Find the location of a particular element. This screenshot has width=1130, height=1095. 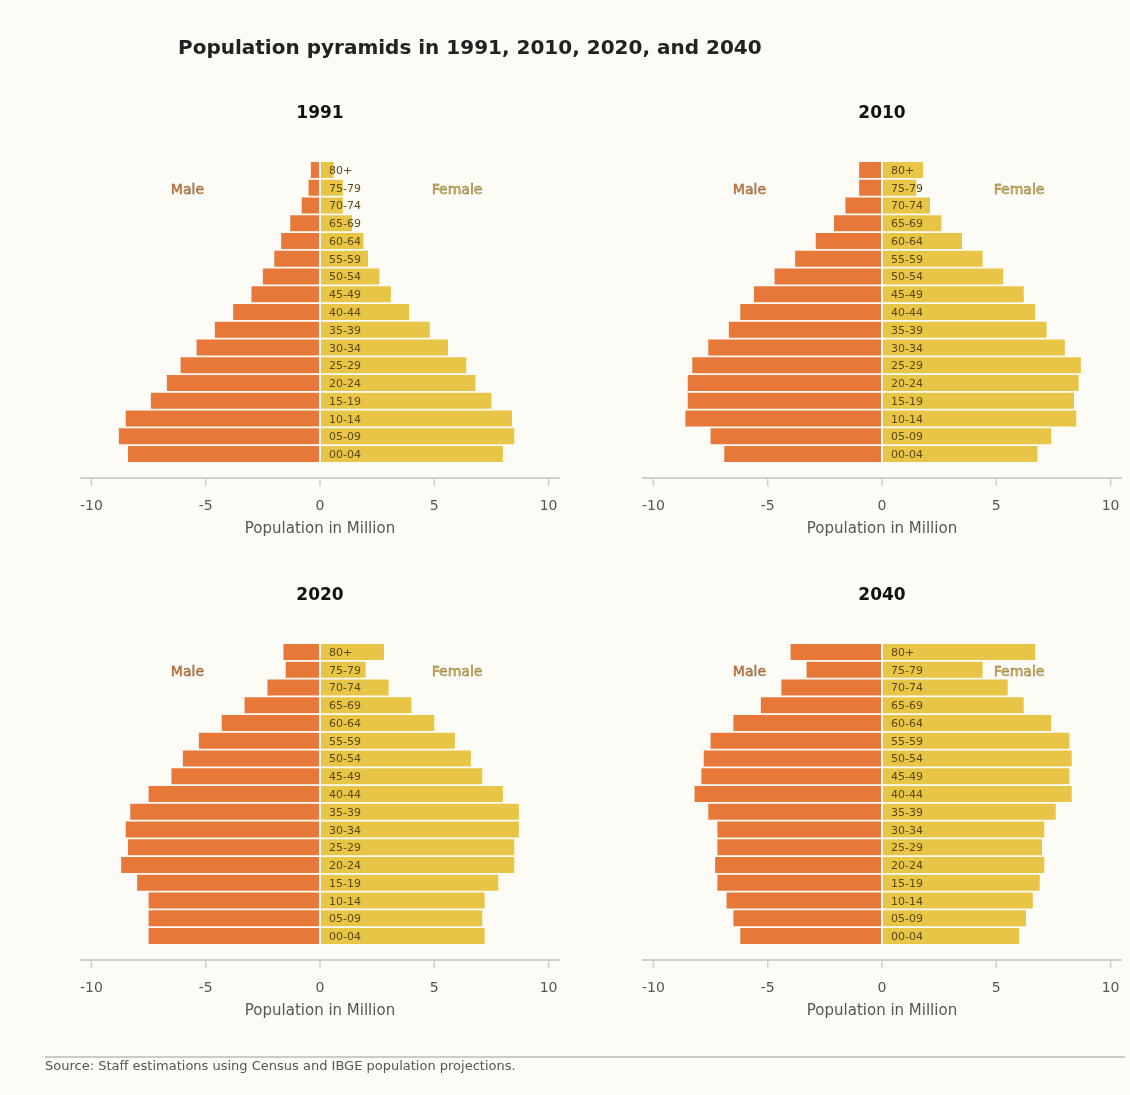

y-tick-label: 80+ is located at coordinates (903, 170).